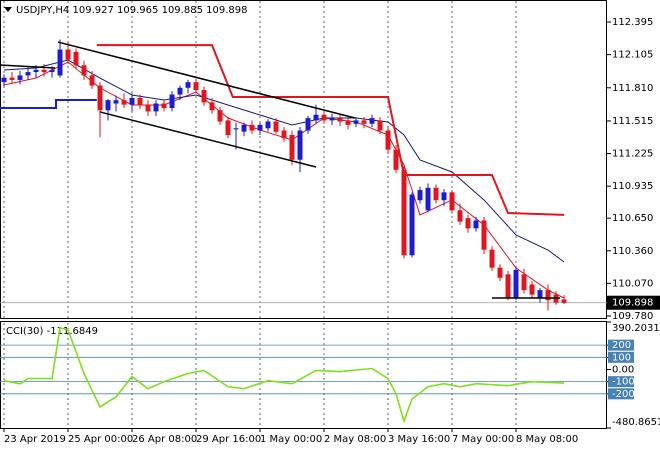 The height and width of the screenshot is (450, 660). Describe the element at coordinates (182, 10) in the screenshot. I see `low: 109.885` at that location.